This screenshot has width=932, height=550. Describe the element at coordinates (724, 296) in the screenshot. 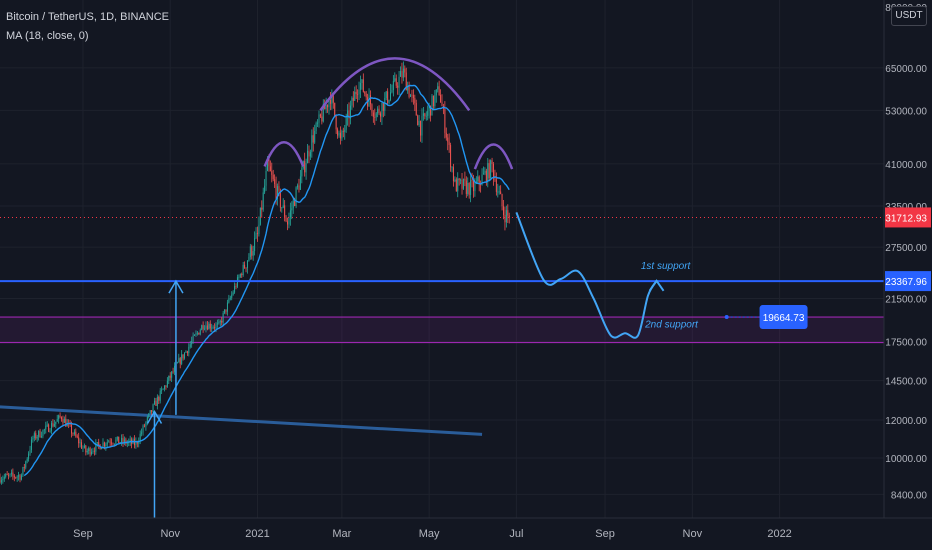

I see `annotations-layer: 1st support 2nd support 19664.73` at that location.